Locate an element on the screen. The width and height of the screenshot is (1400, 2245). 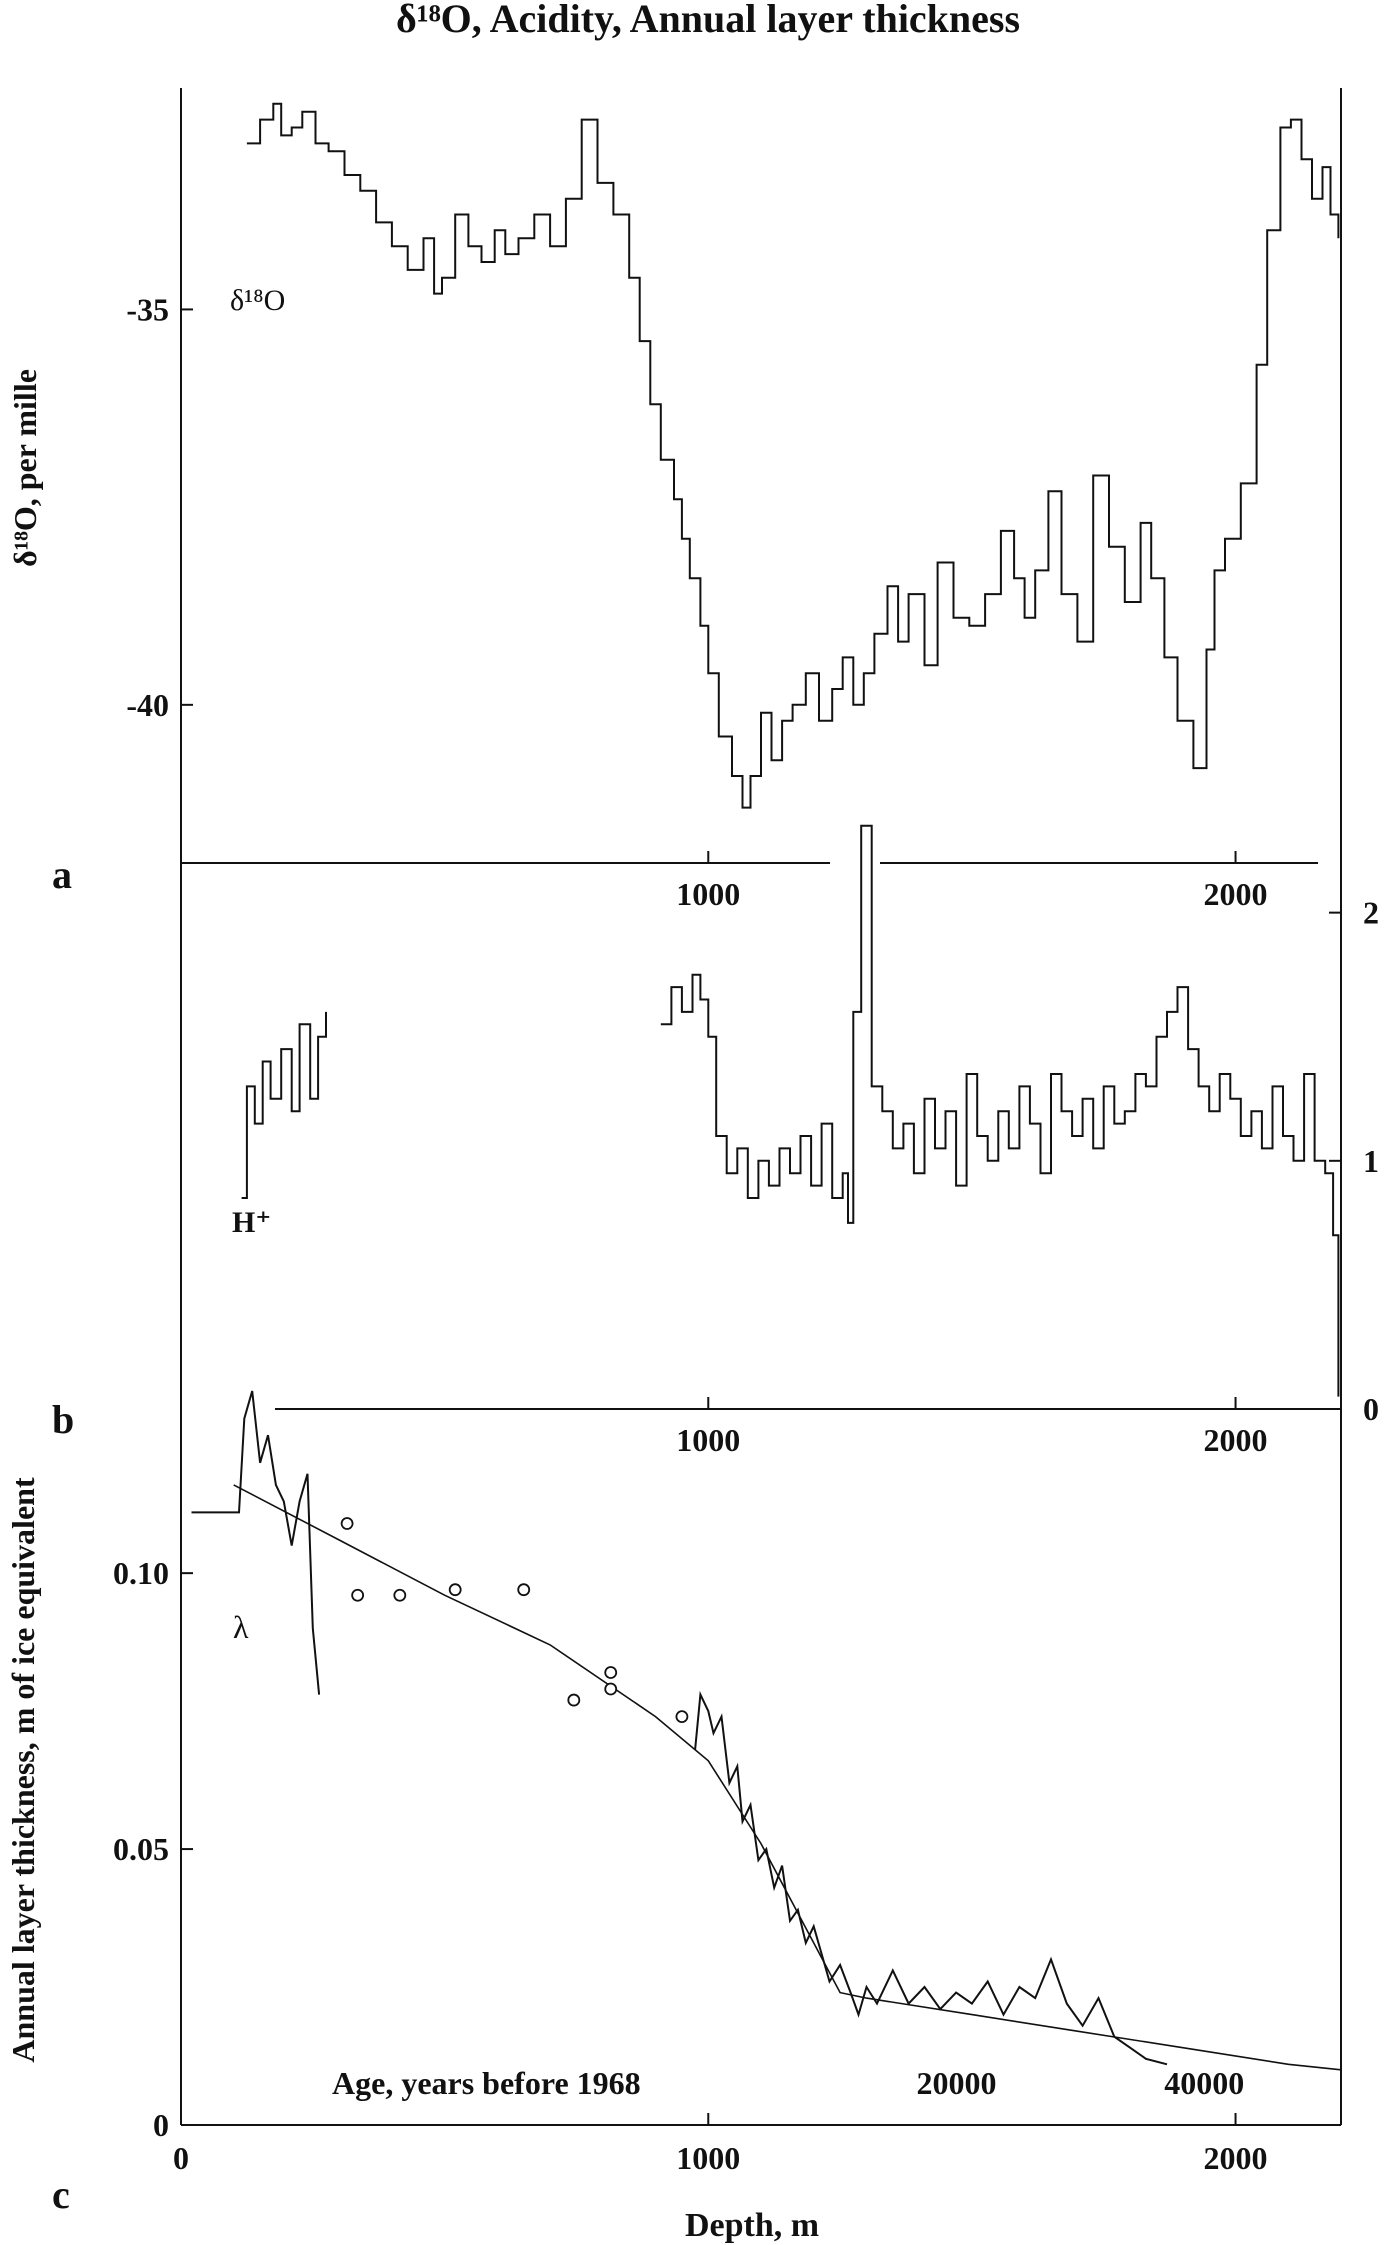
panel-b-y-tick-label: 1 is located at coordinates (1371, 1161).